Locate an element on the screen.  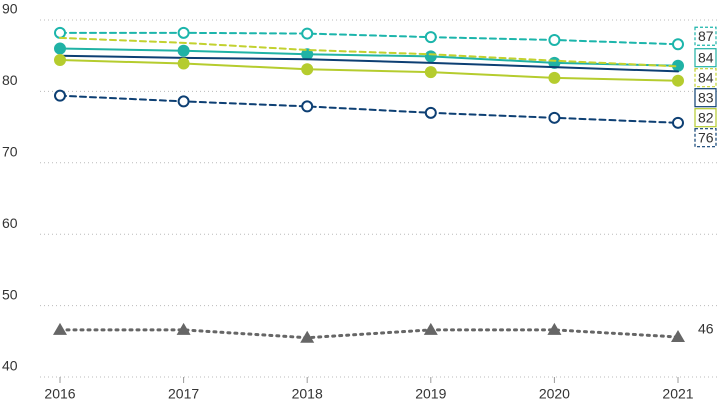
y-tick-label: 60 is located at coordinates (10, 223).